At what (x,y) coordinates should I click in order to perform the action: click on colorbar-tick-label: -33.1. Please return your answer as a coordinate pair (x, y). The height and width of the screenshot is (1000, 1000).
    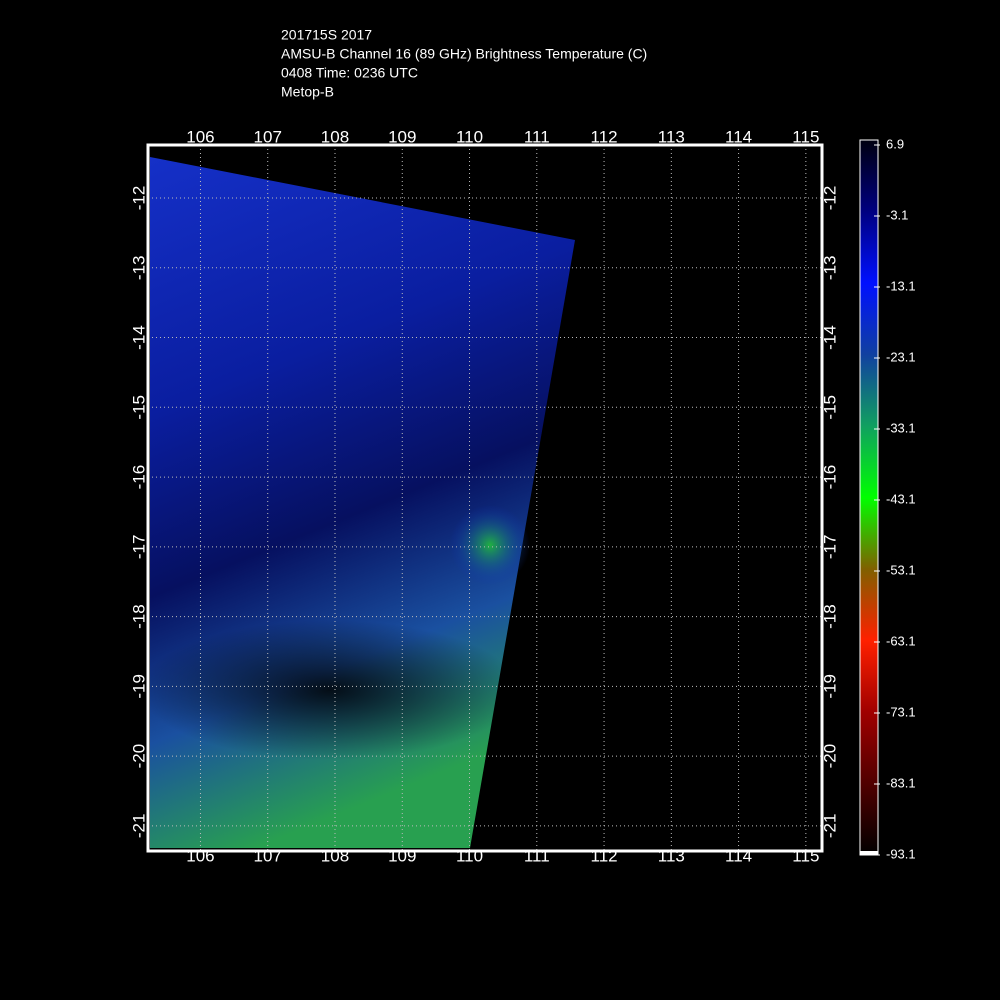
    Looking at the image, I should click on (901, 427).